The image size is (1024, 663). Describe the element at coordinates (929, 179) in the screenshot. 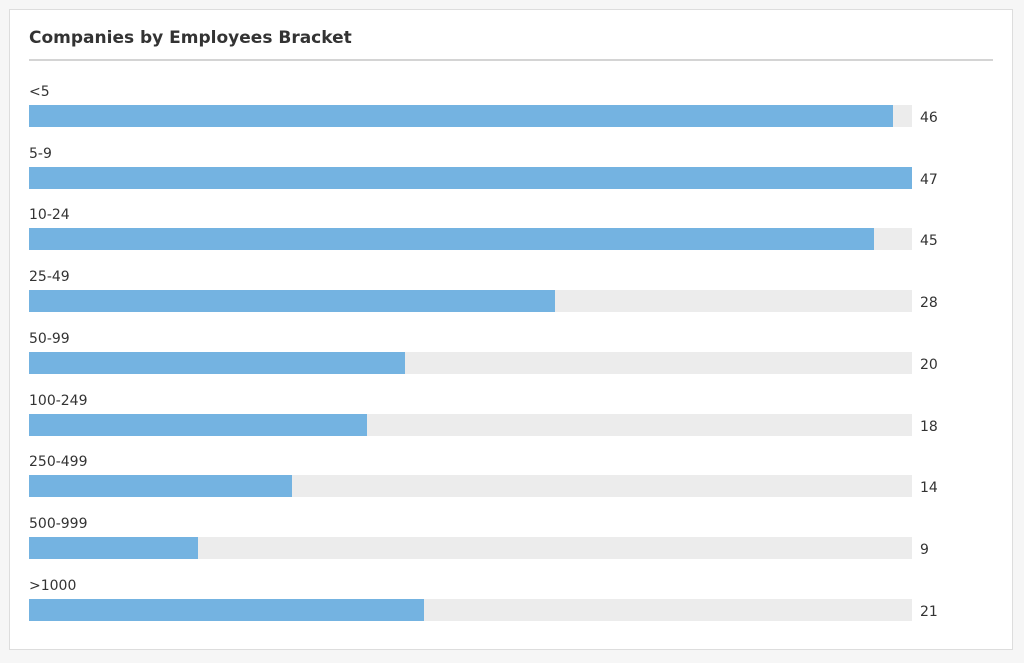

I see `value-label: 47` at that location.